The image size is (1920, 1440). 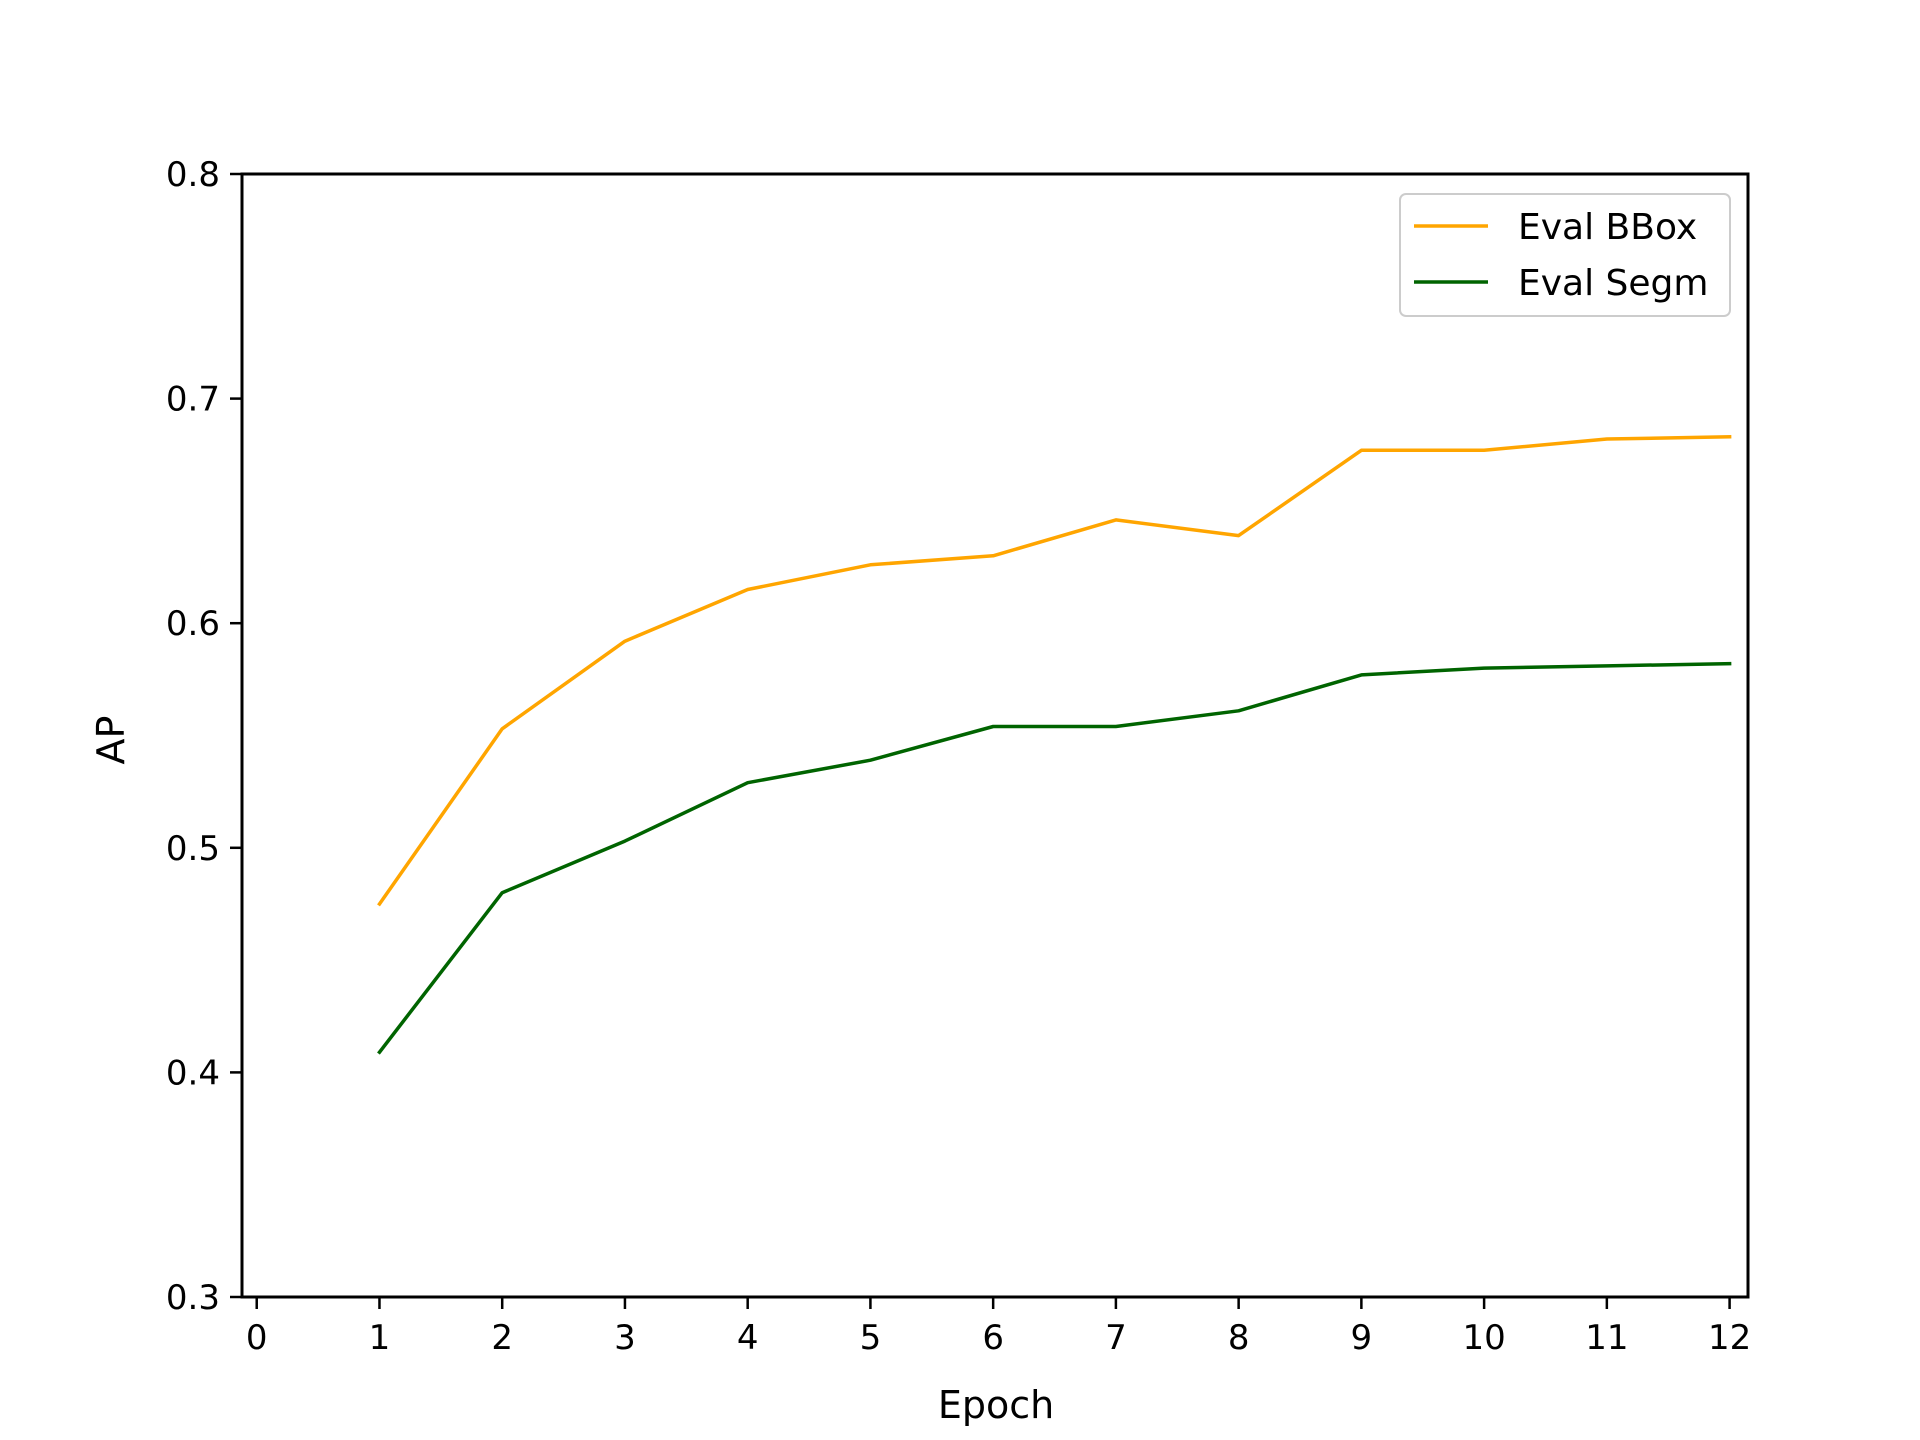 What do you see at coordinates (625, 1338) in the screenshot?
I see `x-tick-label: 3` at bounding box center [625, 1338].